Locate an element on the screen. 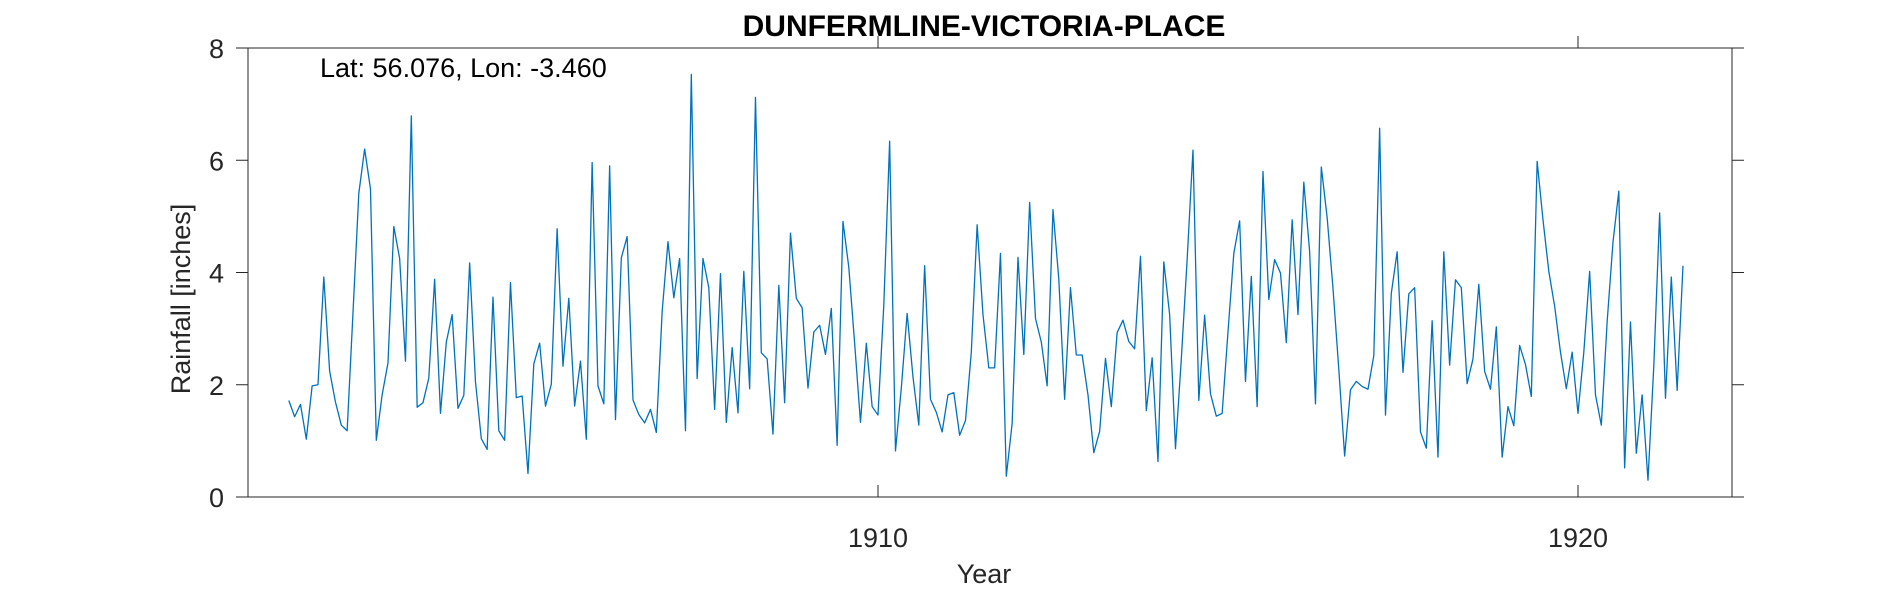 The image size is (1890, 591). y-axis-label: Rainfall [inches] is located at coordinates (181, 299).